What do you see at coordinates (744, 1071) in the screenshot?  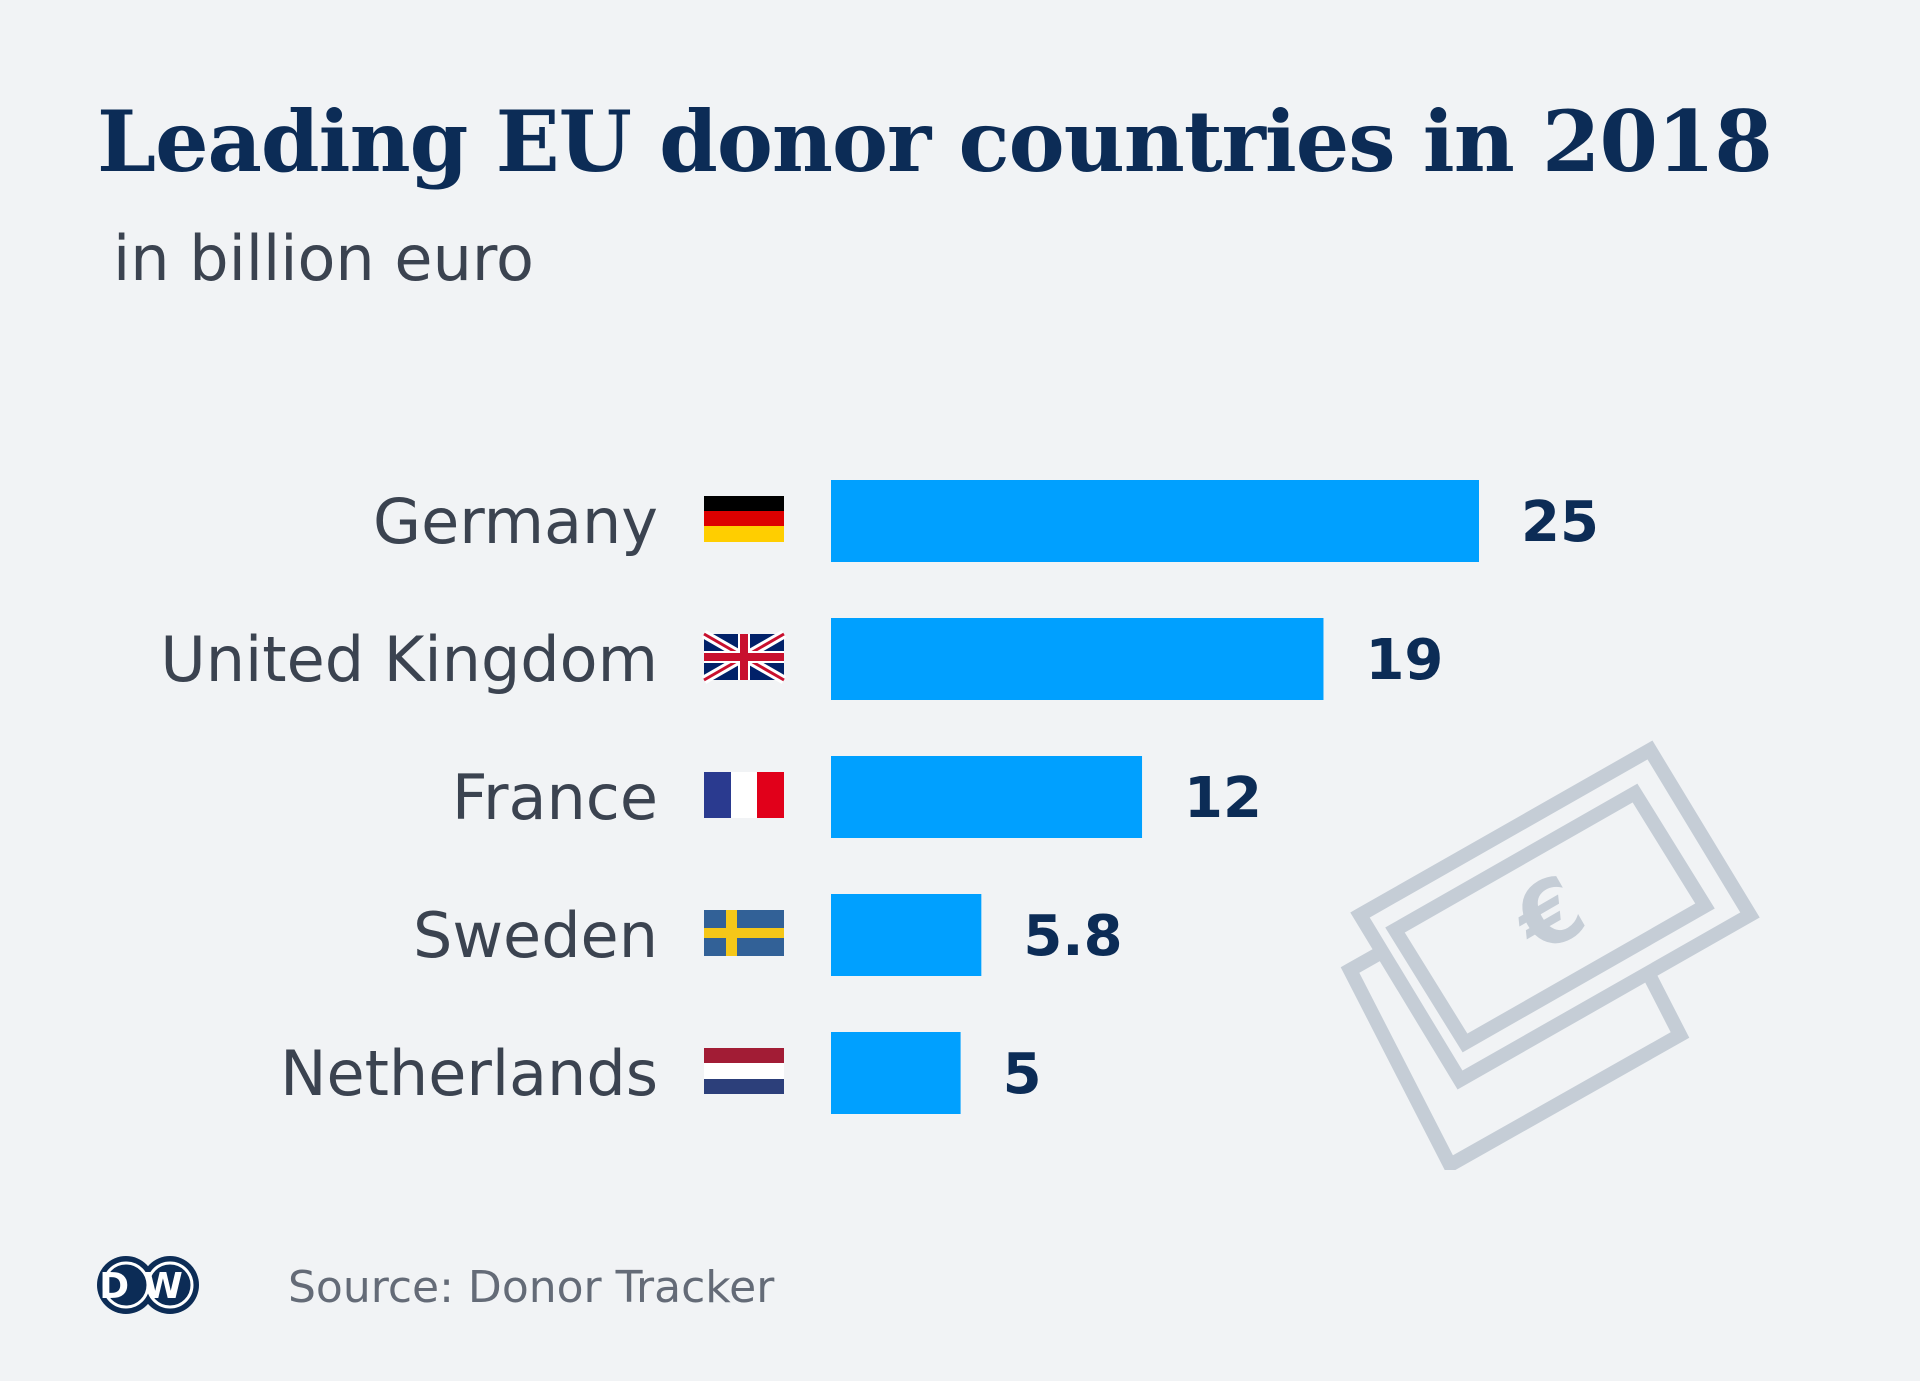 I see `netherlands-flag-icon` at bounding box center [744, 1071].